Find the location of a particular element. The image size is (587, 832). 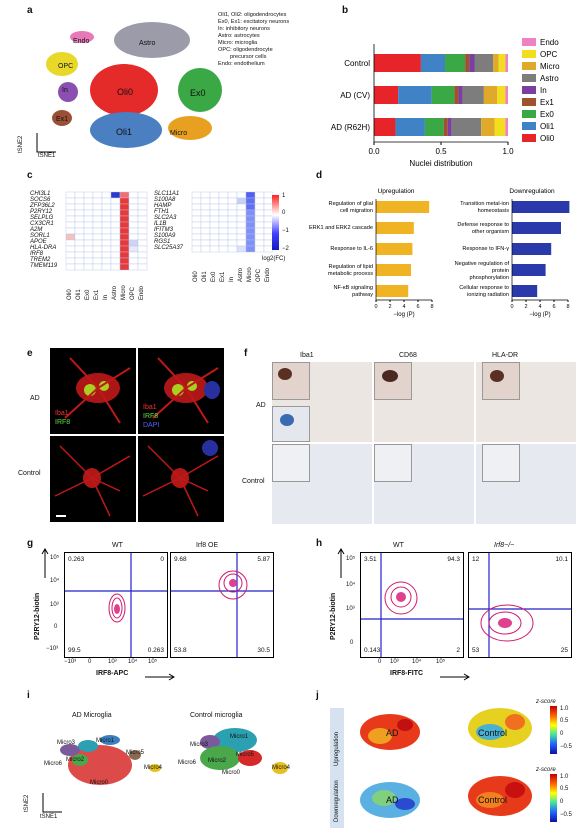

term-label: cell migration is located at coordinates (356, 211).